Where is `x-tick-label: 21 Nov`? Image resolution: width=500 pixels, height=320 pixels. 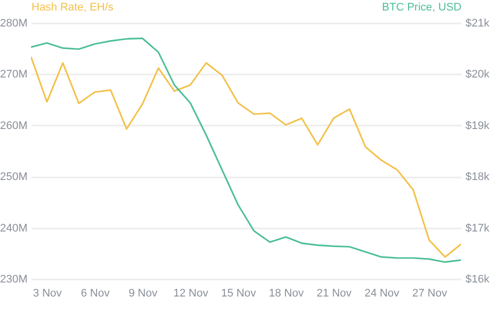
x-tick-label: 21 Nov is located at coordinates (334, 294).